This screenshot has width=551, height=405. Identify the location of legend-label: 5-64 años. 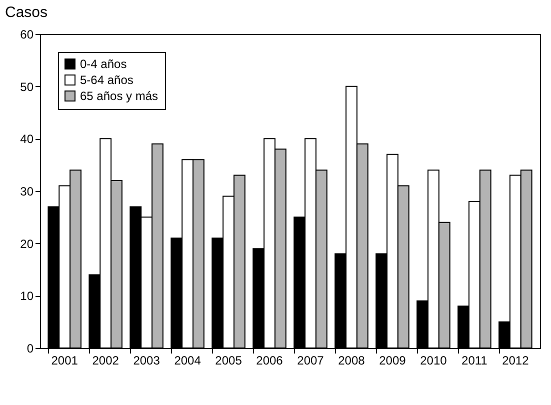
(107, 80).